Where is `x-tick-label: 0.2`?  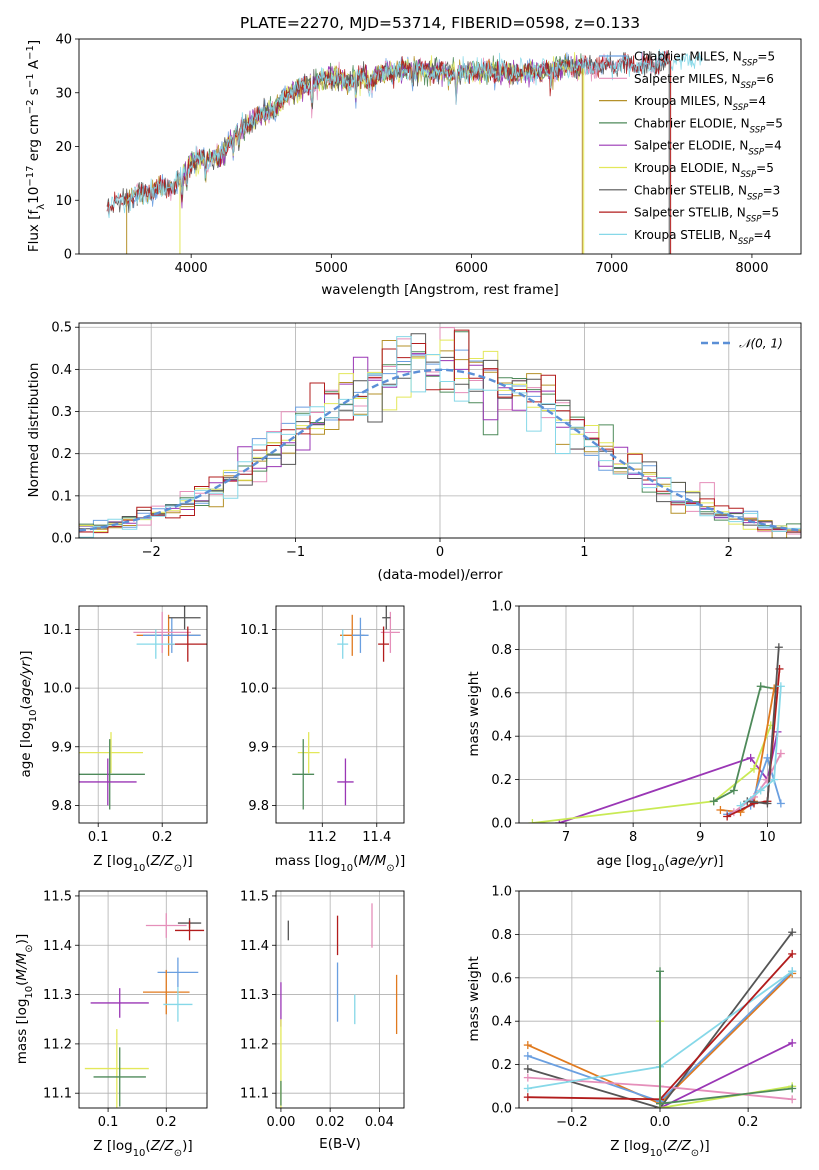 x-tick-label: 0.2 is located at coordinates (162, 837).